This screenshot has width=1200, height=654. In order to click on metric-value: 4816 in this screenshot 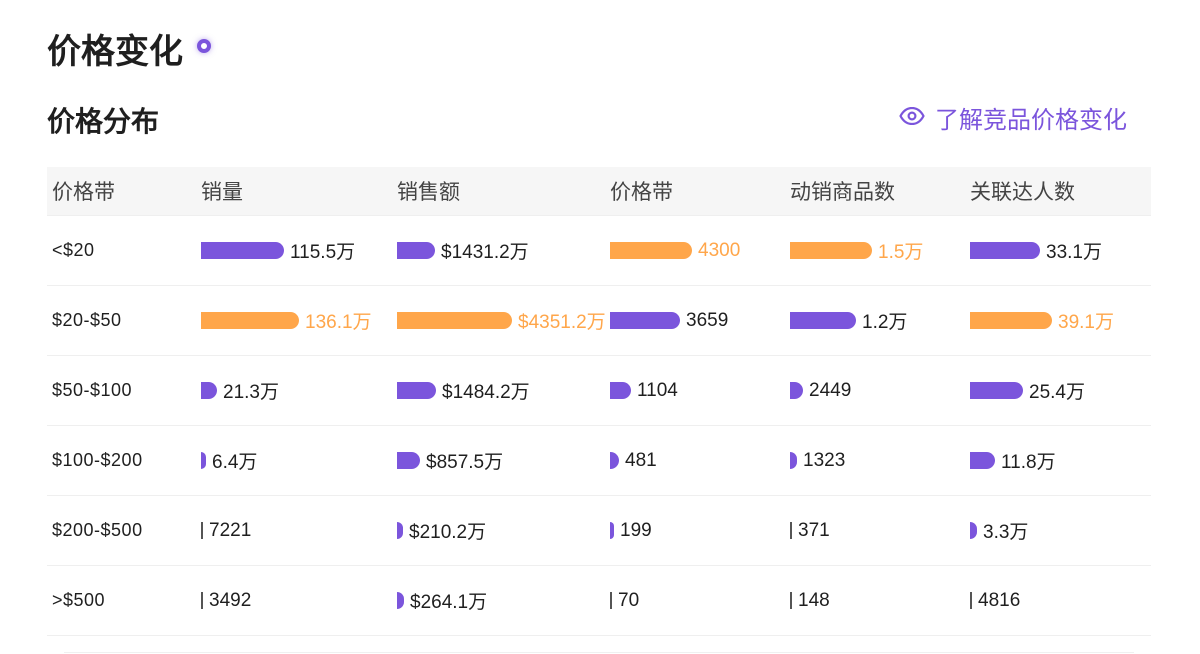, I will do `click(999, 600)`.